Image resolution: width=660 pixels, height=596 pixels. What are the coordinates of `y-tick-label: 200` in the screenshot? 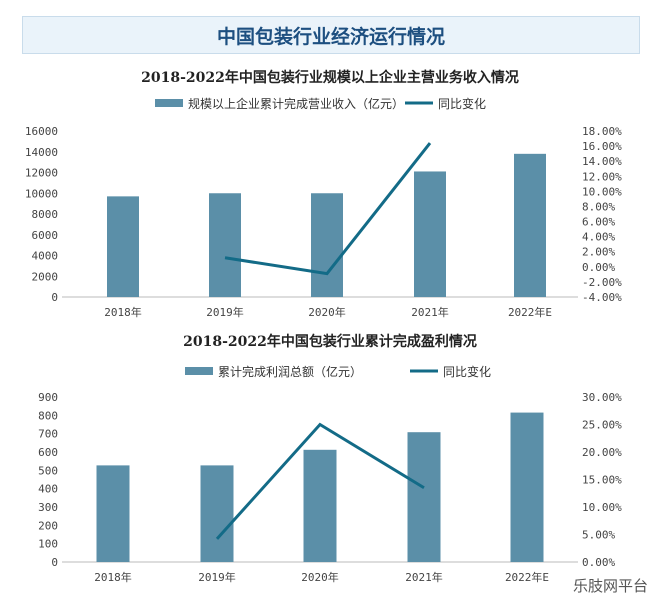 It's located at (48, 525).